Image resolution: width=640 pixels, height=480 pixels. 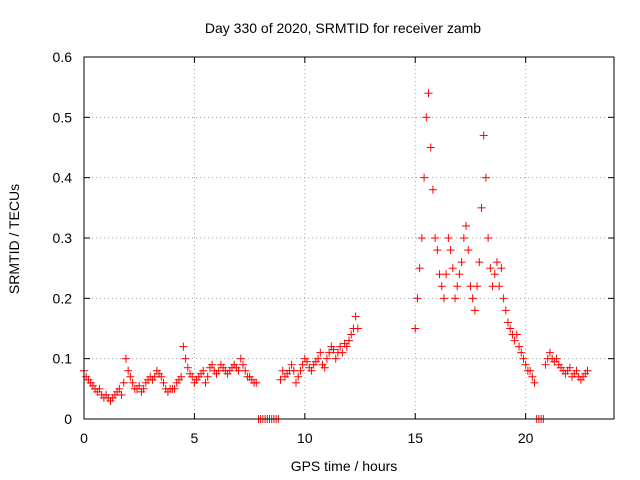 What do you see at coordinates (68, 419) in the screenshot?
I see `y-tick-label: 0` at bounding box center [68, 419].